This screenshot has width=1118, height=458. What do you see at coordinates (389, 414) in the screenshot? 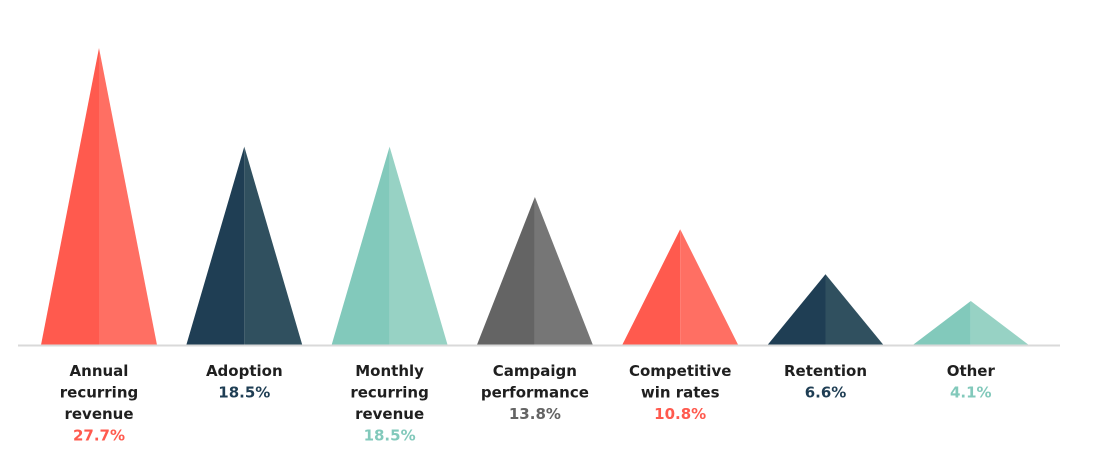
I see `category-label-monthly-recurring-revenue: revenue` at bounding box center [389, 414].